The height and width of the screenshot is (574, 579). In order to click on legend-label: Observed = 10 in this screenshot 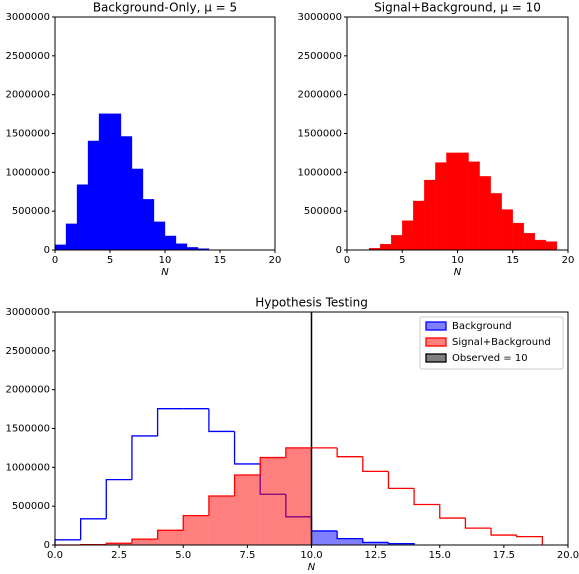, I will do `click(490, 358)`.